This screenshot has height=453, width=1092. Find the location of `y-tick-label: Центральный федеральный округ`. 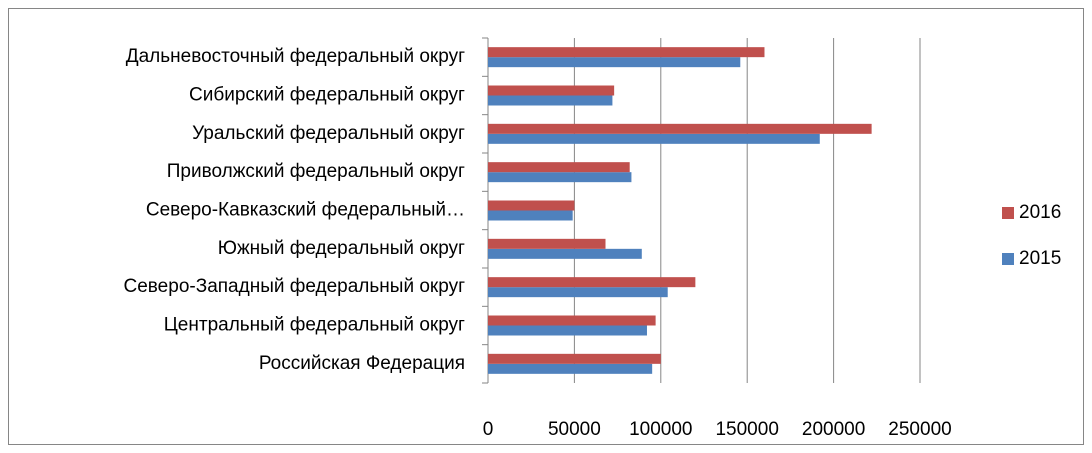

y-tick-label: Центральный федеральный округ is located at coordinates (314, 325).